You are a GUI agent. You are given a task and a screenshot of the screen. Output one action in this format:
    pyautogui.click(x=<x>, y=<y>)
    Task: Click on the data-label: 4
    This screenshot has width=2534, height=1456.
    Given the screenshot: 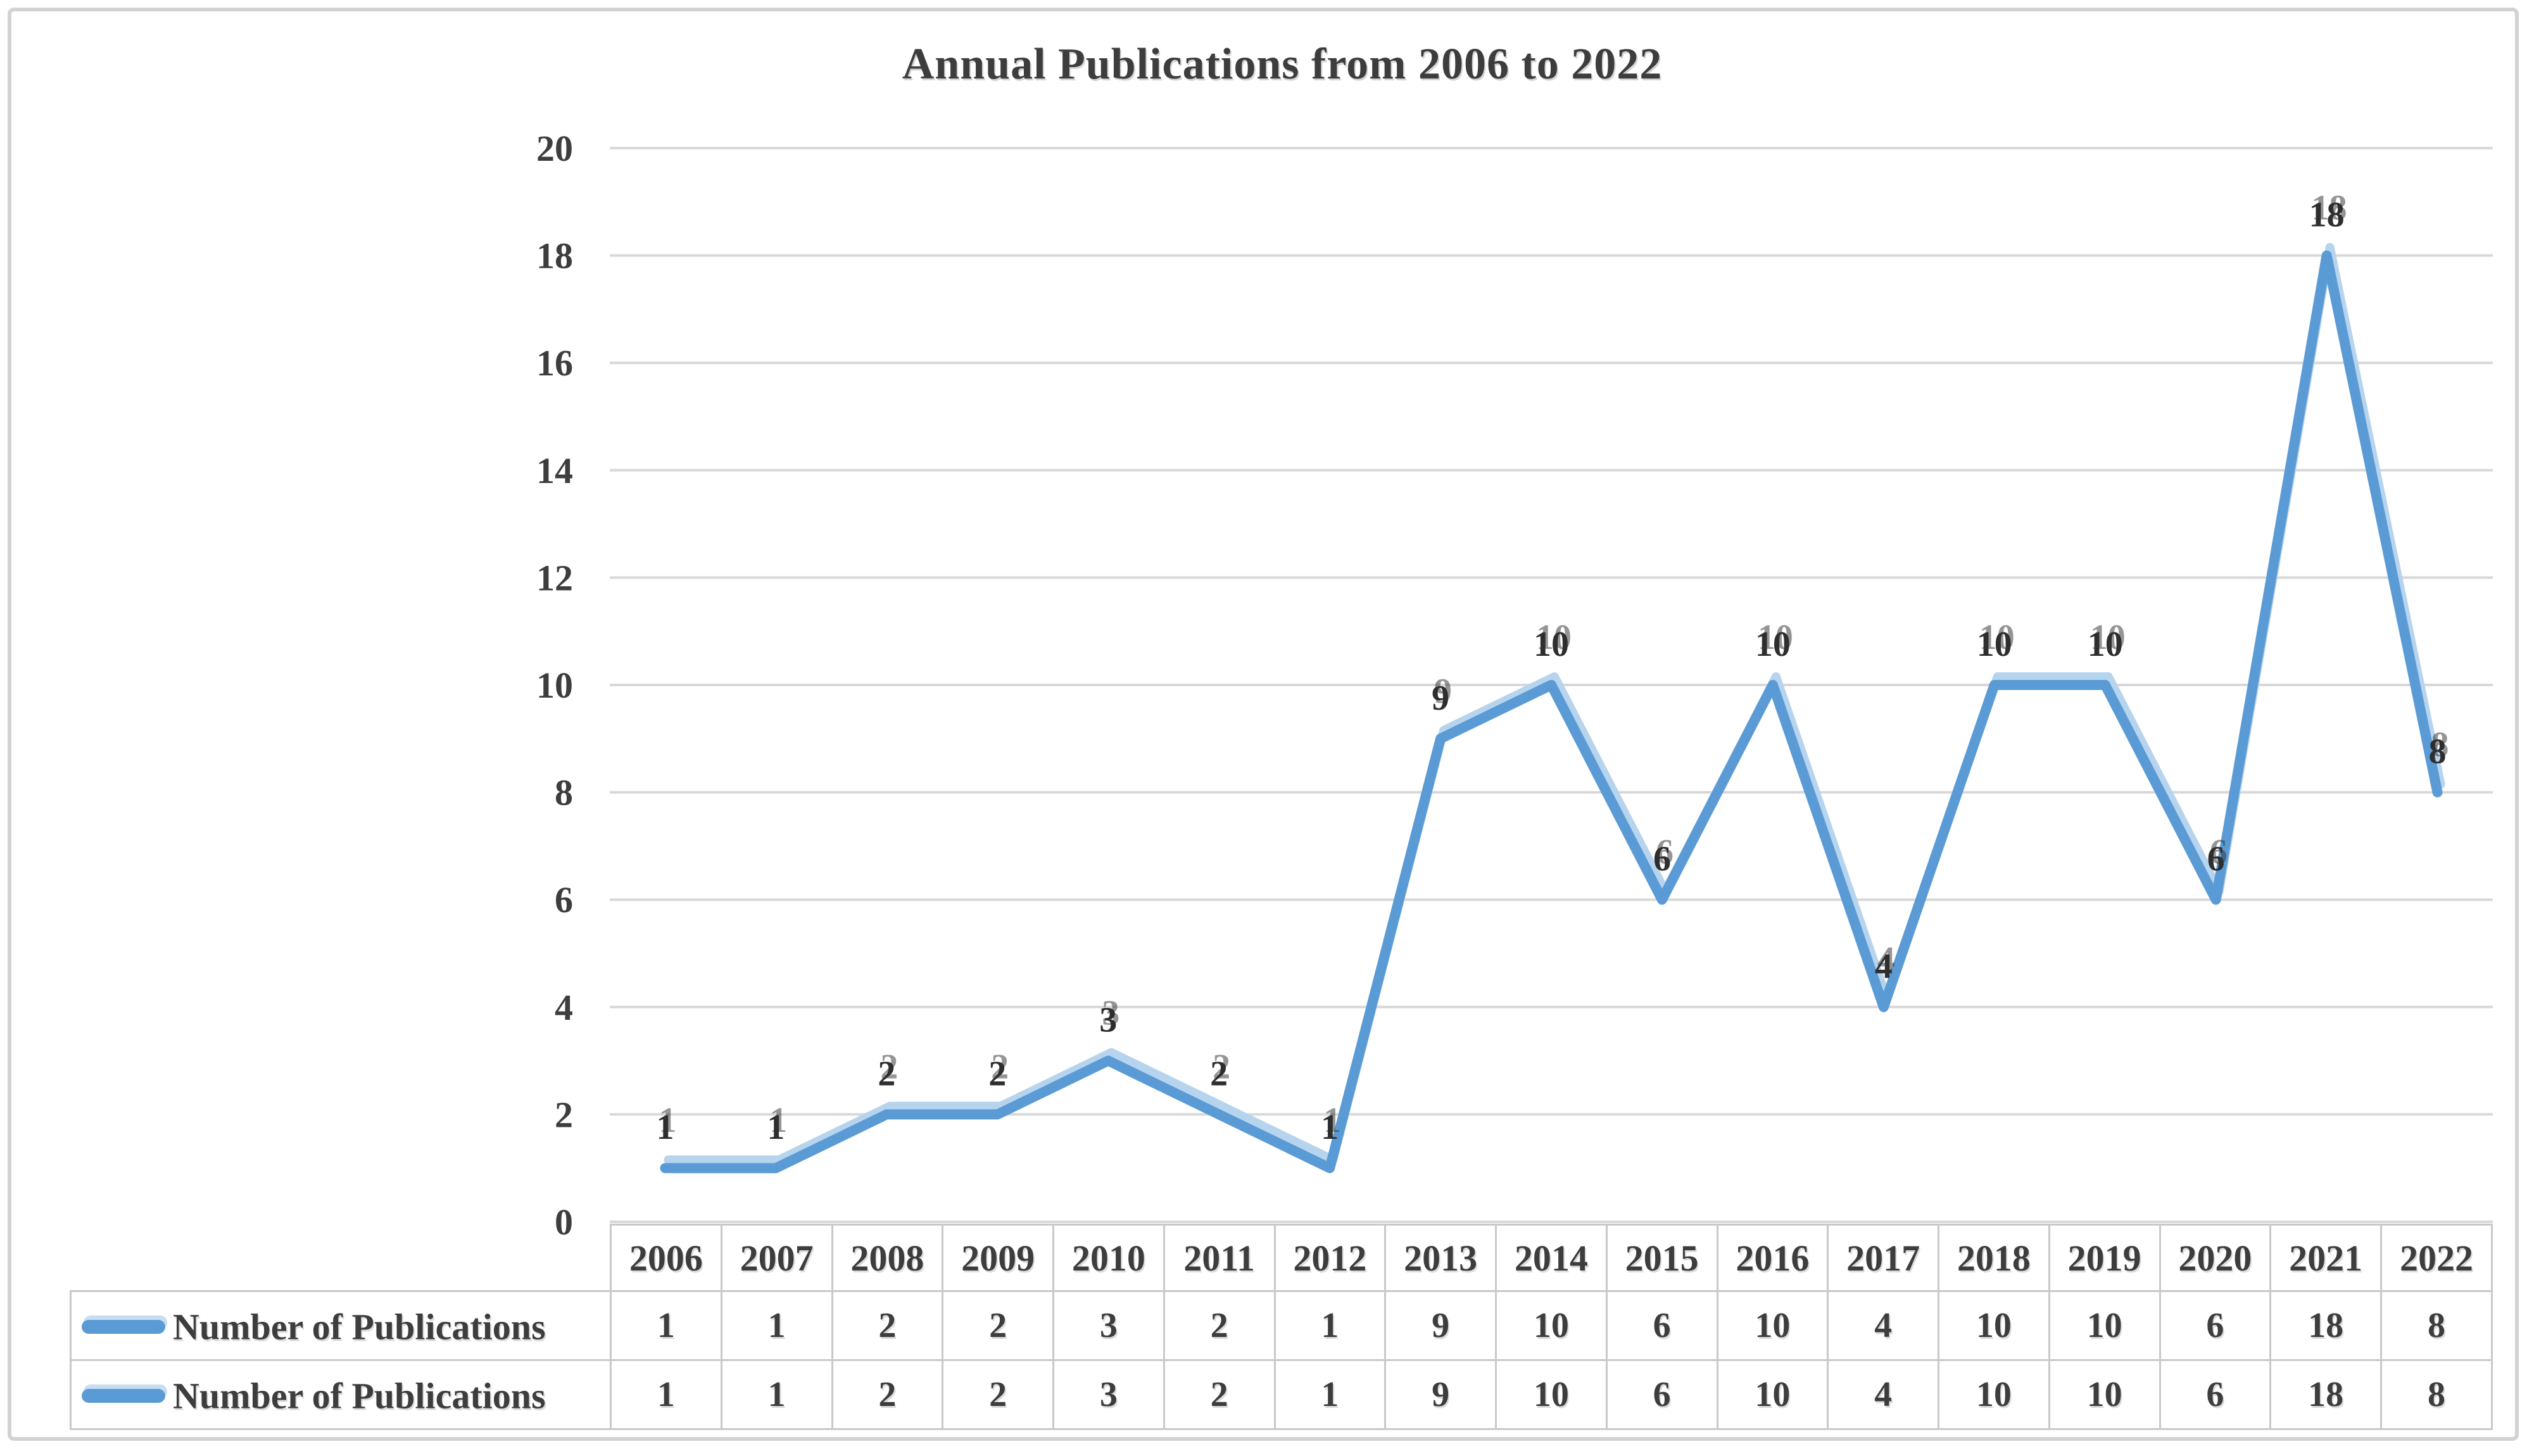 What is the action you would take?
    pyautogui.click(x=1884, y=966)
    